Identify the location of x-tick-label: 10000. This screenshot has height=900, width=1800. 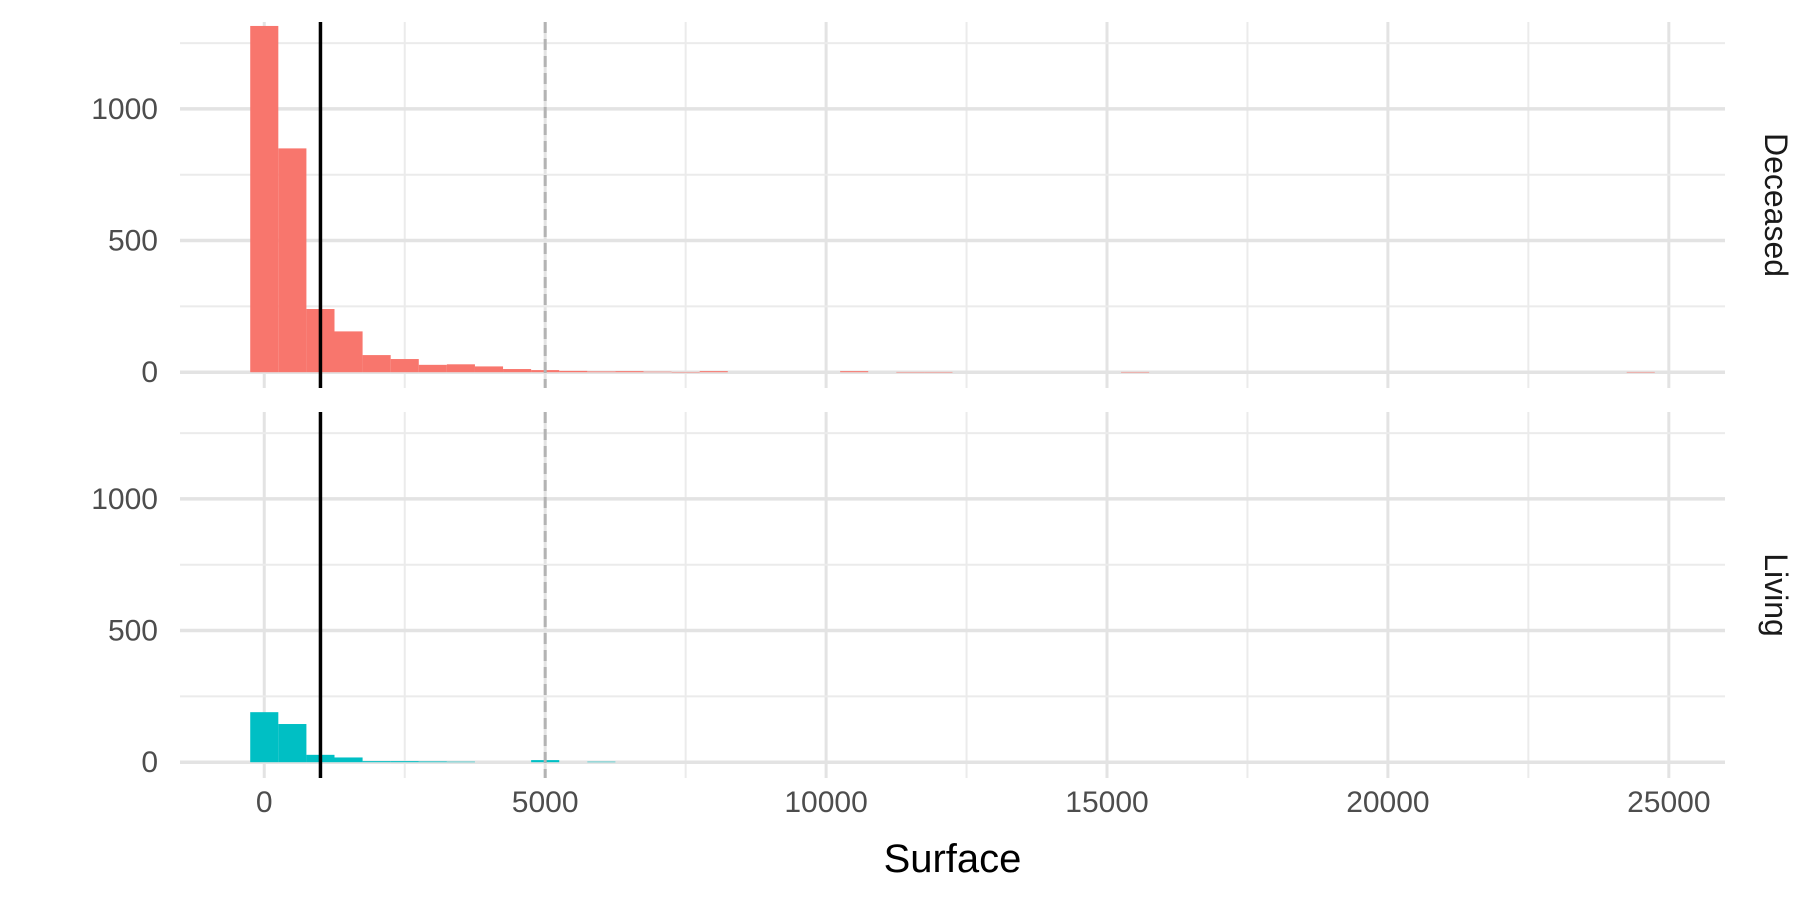
(825, 802).